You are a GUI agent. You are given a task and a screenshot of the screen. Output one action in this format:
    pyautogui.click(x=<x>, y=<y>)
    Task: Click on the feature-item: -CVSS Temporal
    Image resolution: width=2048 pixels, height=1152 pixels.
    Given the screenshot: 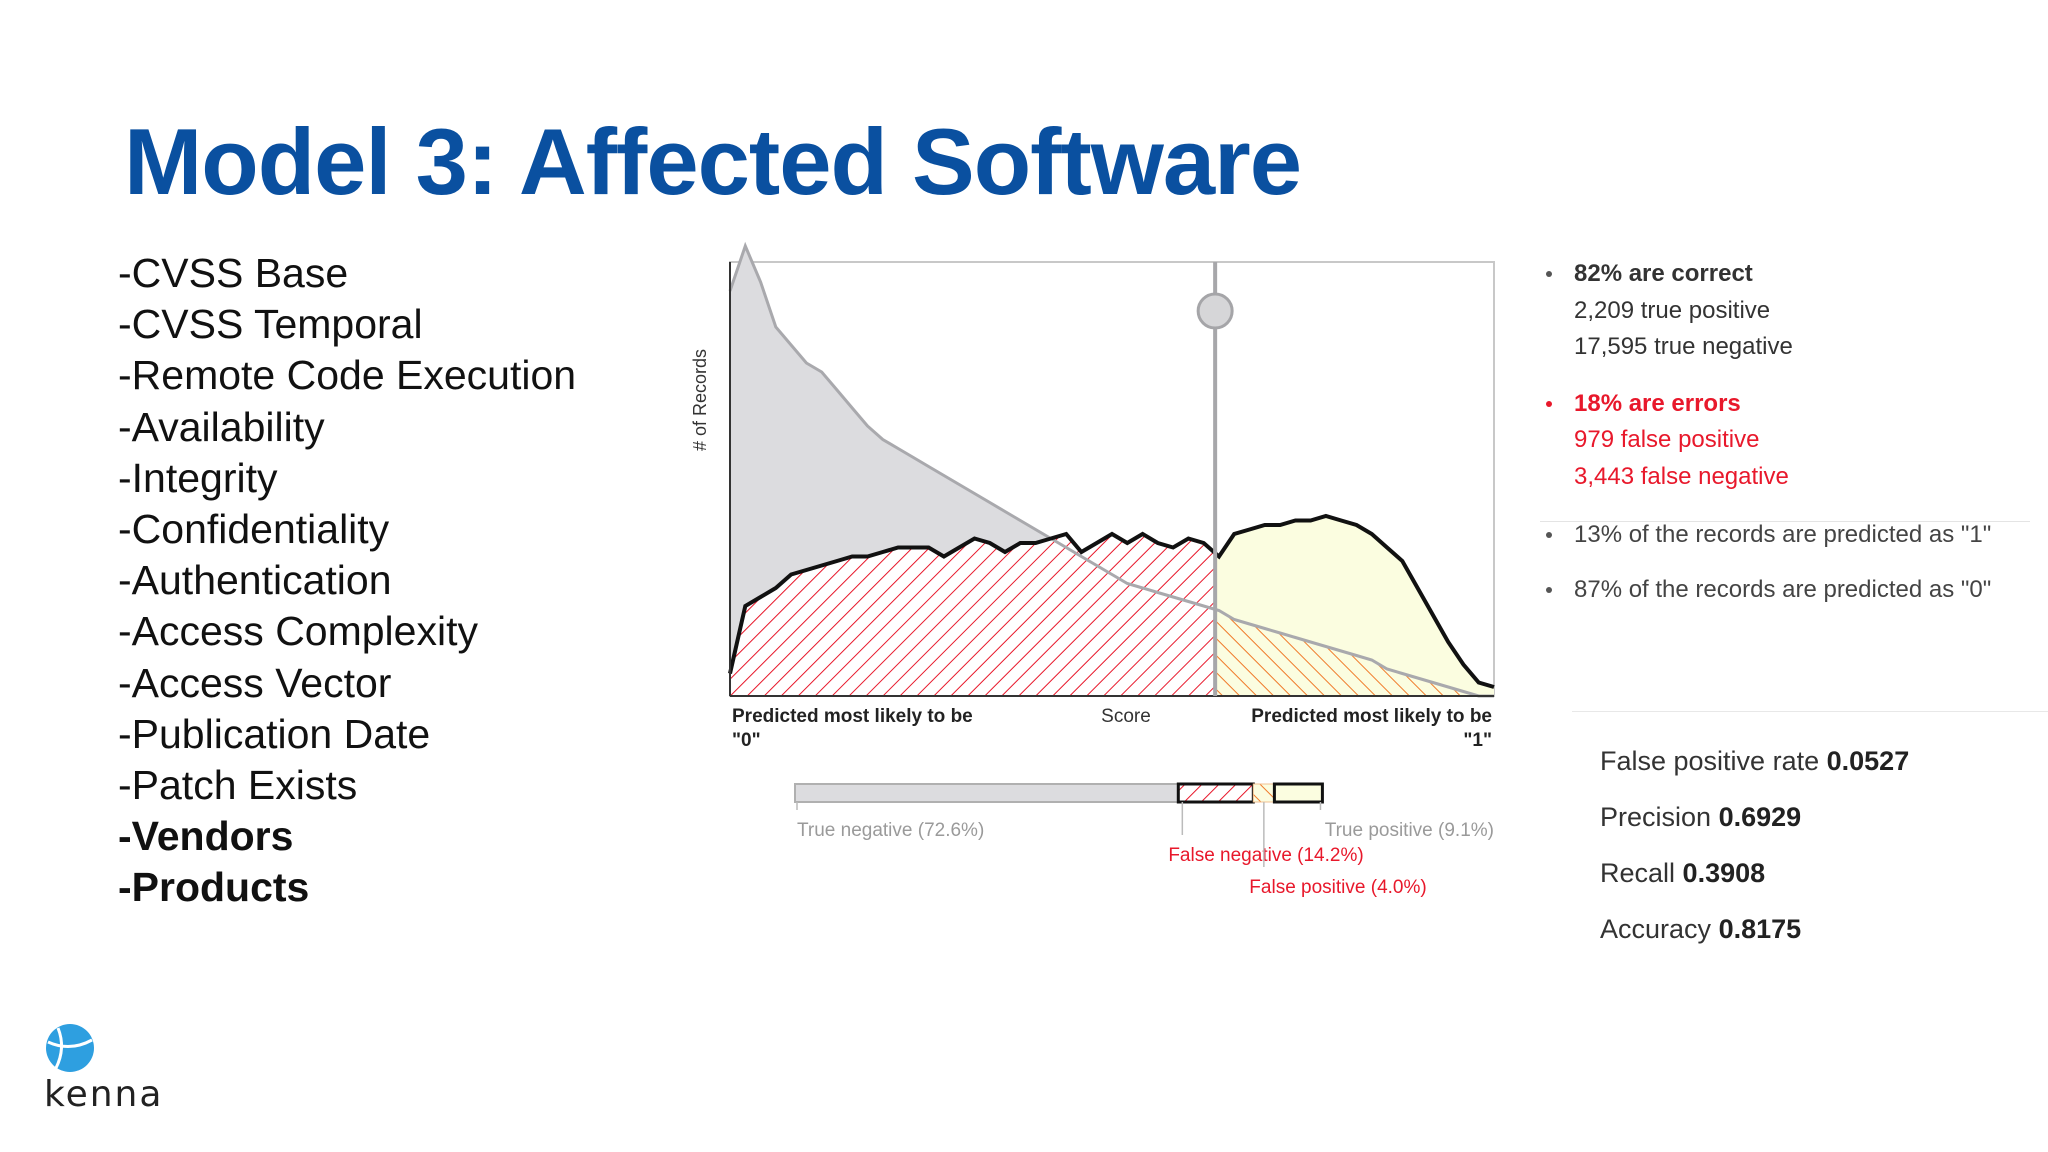 What is the action you would take?
    pyautogui.click(x=270, y=324)
    